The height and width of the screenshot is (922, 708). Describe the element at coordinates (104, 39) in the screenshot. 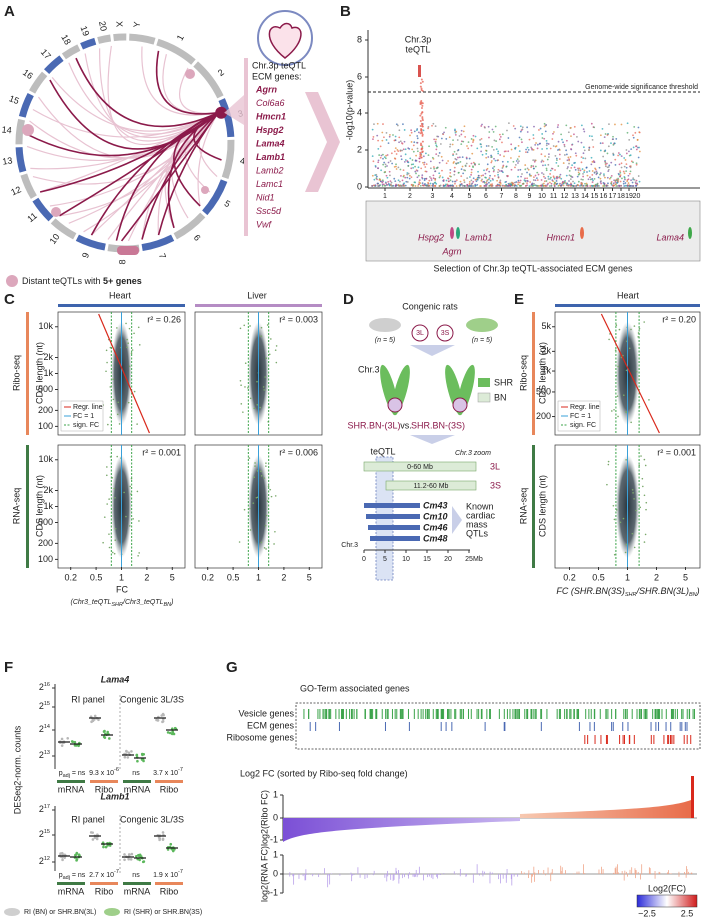

I see `chromosome-arc` at that location.